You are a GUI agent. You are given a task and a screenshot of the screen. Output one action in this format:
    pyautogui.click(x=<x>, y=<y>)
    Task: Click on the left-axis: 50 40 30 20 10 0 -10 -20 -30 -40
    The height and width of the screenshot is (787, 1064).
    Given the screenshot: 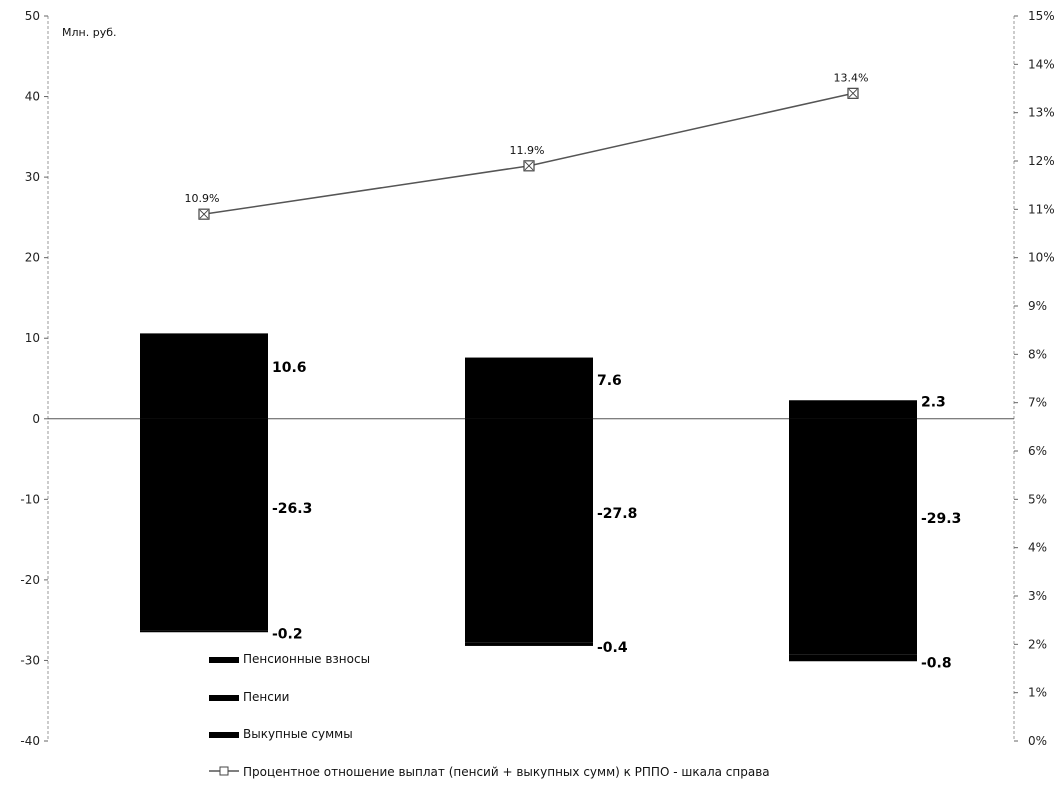 What is the action you would take?
    pyautogui.click(x=34, y=378)
    